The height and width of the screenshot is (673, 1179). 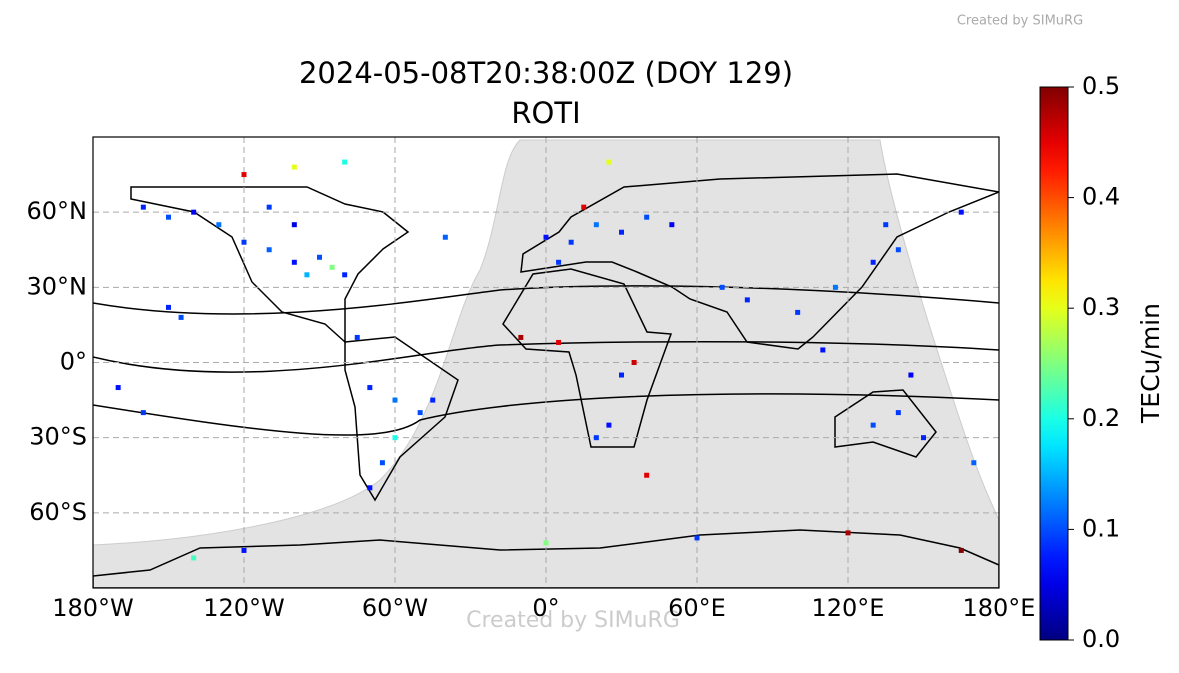 What do you see at coordinates (1101, 307) in the screenshot?
I see `colorbar-tick-label: 0.3` at bounding box center [1101, 307].